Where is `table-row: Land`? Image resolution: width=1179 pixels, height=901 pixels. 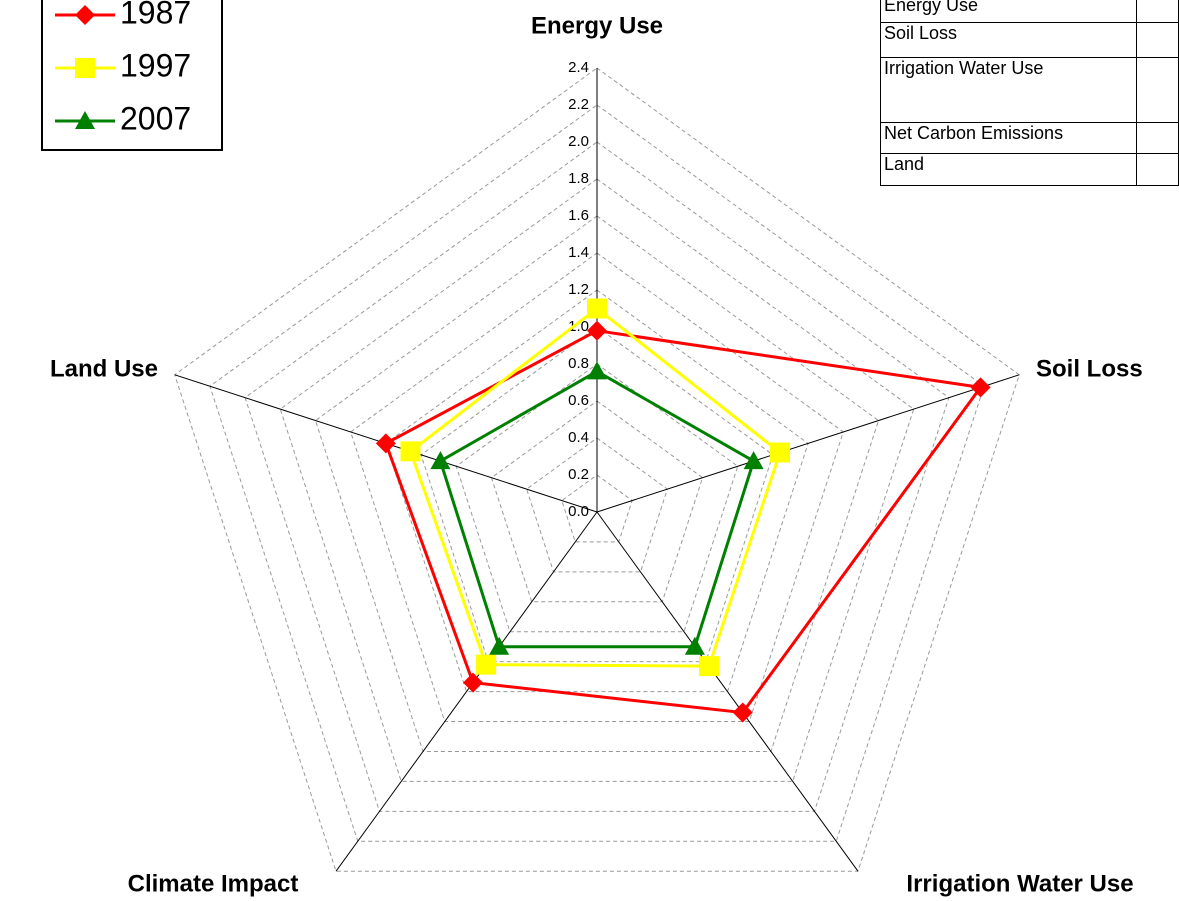 table-row: Land is located at coordinates (1029, 169).